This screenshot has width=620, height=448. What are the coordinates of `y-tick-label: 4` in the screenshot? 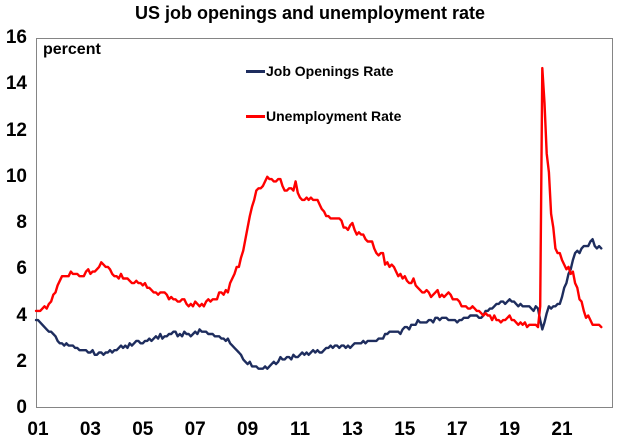 It's located at (21, 315).